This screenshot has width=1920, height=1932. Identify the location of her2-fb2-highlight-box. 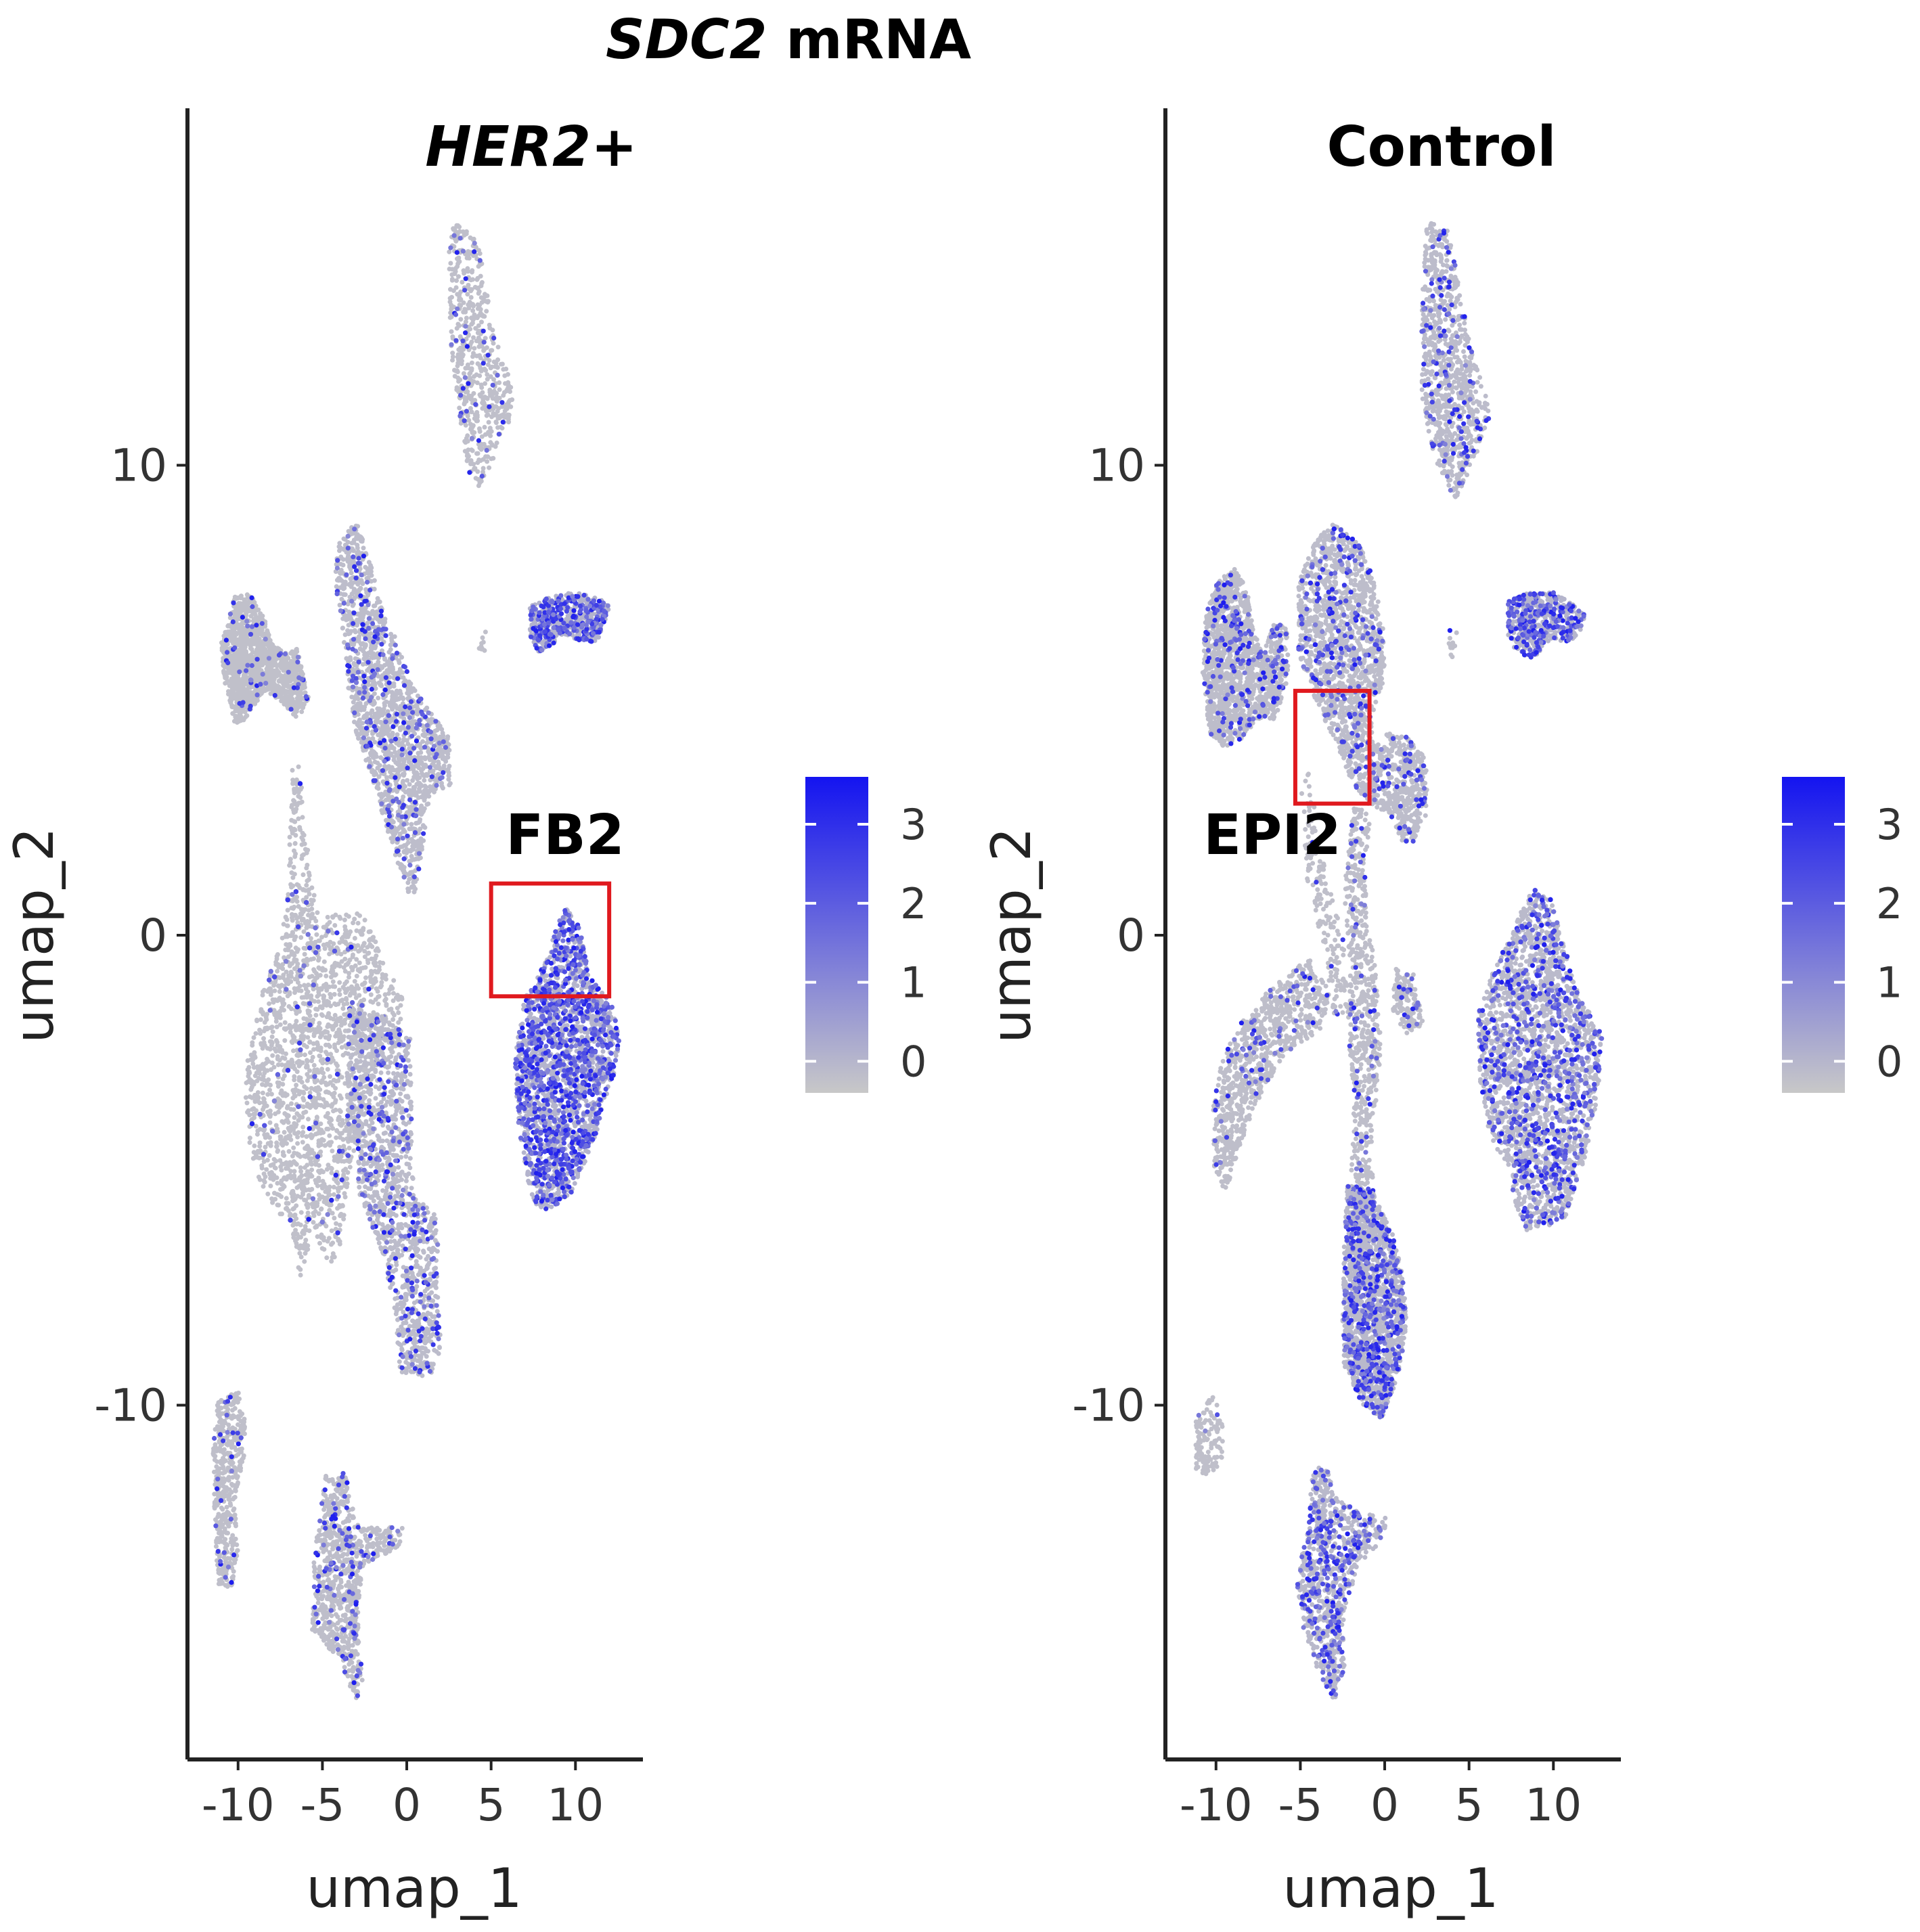
(550, 940).